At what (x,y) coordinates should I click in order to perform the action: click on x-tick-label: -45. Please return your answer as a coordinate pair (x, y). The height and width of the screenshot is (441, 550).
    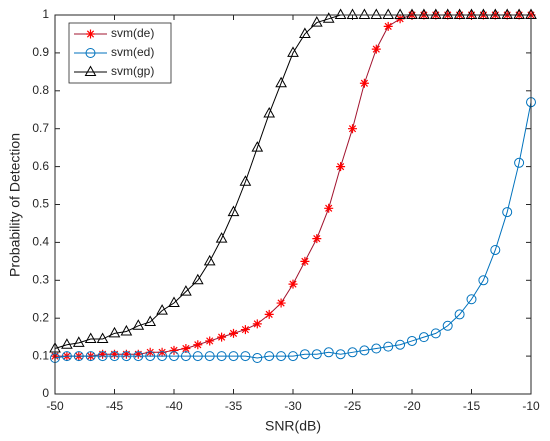
    Looking at the image, I should click on (115, 406).